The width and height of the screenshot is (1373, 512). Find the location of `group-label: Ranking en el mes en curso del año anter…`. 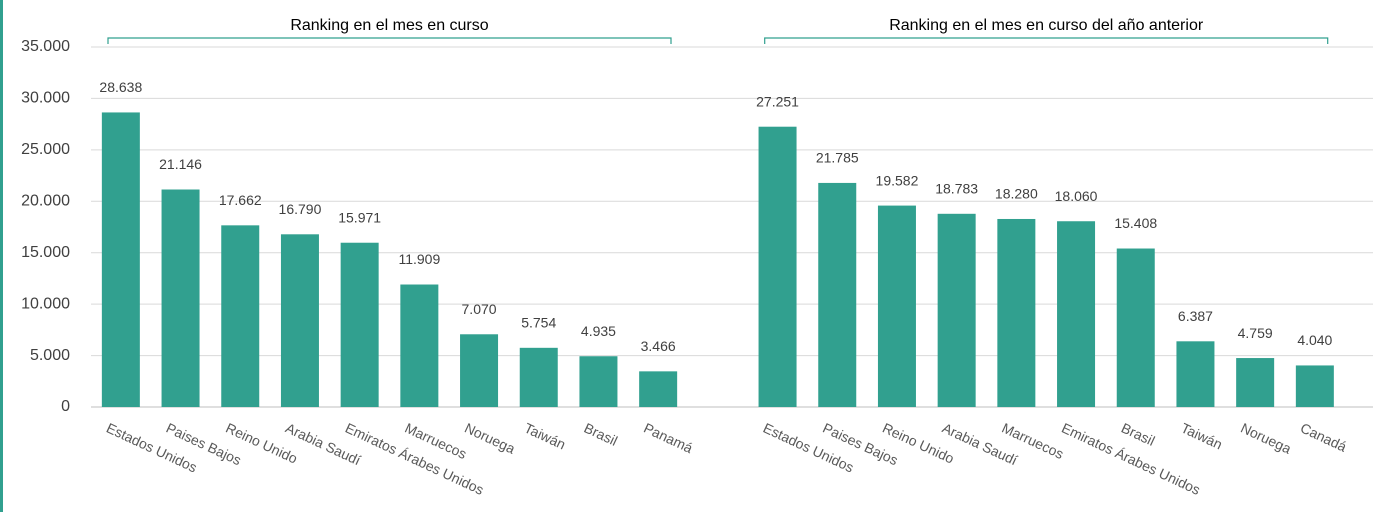

group-label: Ranking en el mes en curso del año anter… is located at coordinates (1046, 25).